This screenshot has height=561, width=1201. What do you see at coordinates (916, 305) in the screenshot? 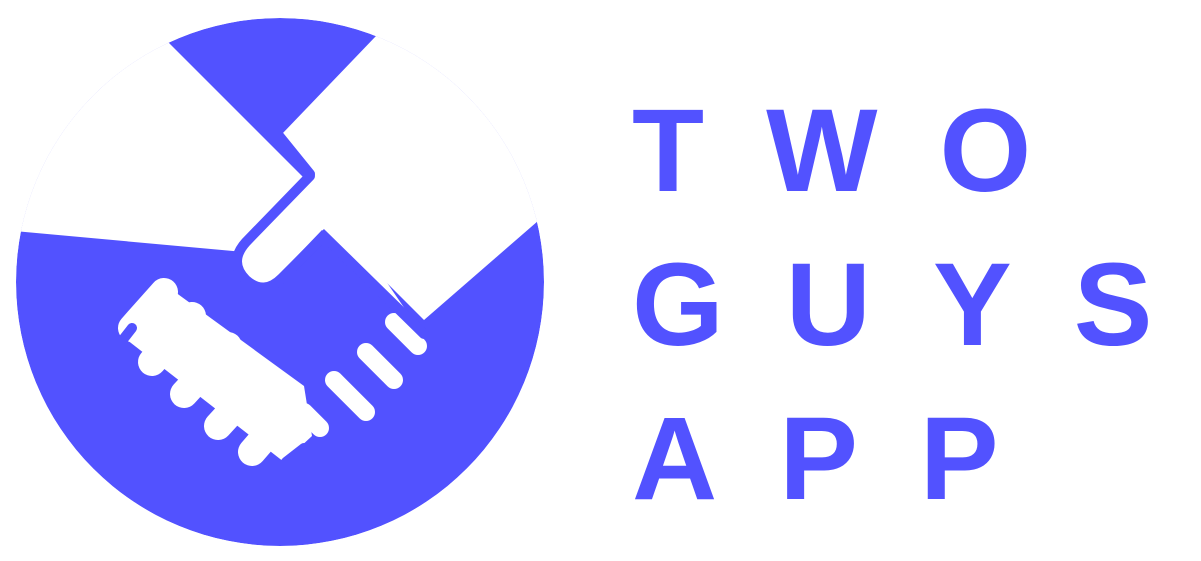
I see `brand-word-2: GUYS` at bounding box center [916, 305].